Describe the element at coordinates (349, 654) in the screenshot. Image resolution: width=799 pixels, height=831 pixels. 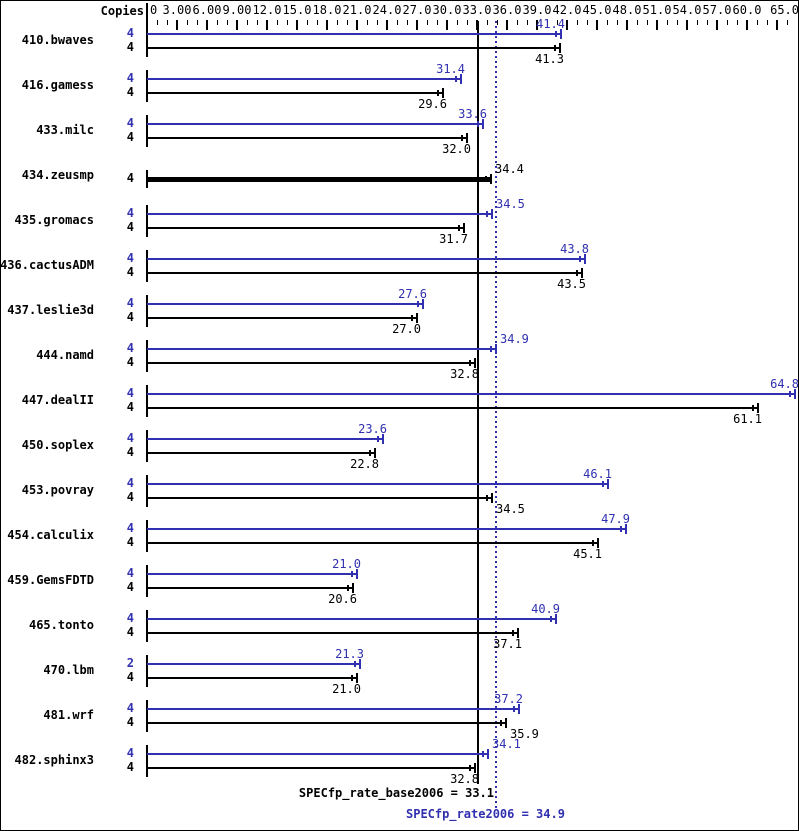
I see `bar-value-label: 21.3` at that location.